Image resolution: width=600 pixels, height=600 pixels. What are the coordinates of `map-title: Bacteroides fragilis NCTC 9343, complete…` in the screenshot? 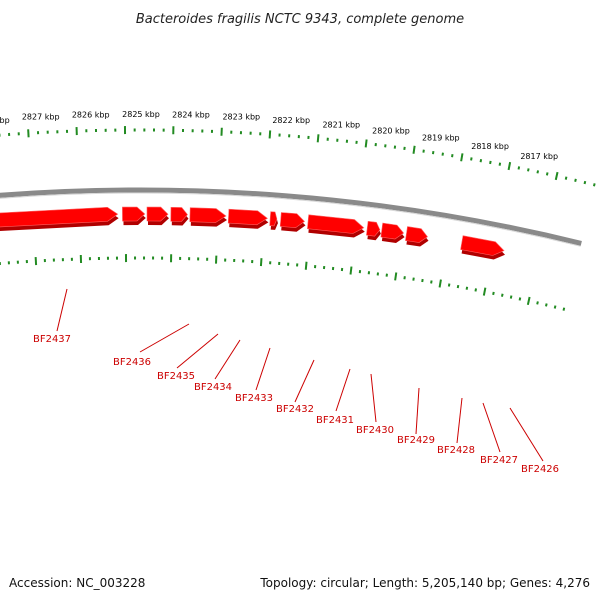 It's located at (300, 19).